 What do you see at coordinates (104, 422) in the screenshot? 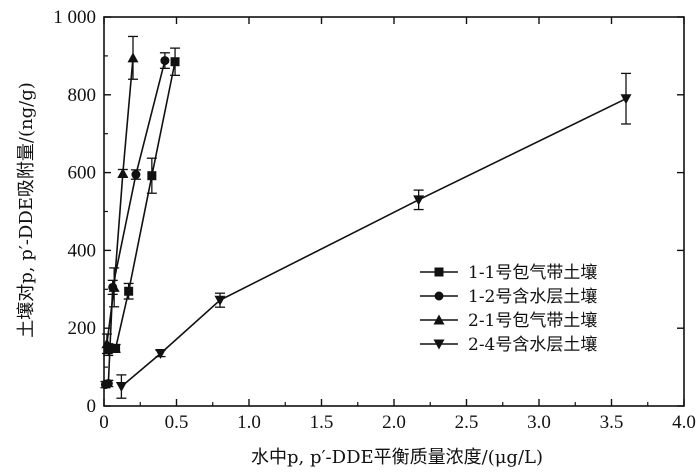
I see `x-tick-label: 0` at bounding box center [104, 422].